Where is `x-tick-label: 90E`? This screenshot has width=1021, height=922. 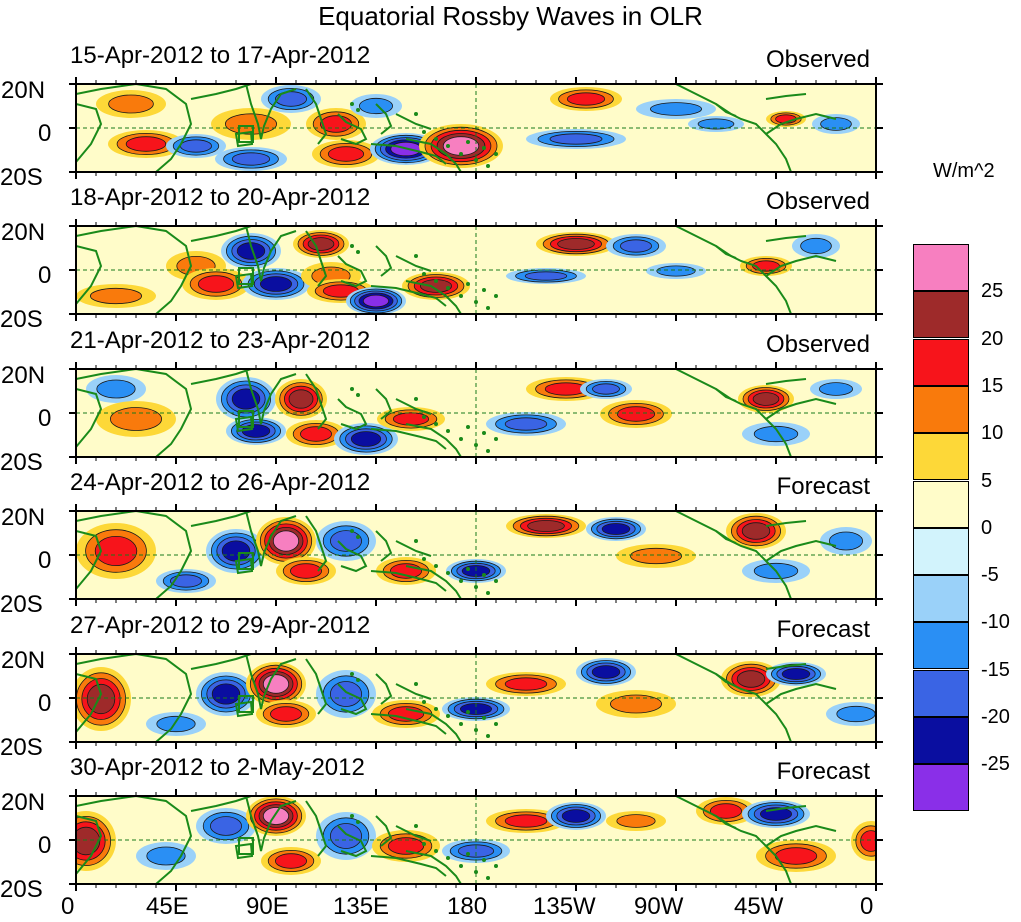
x-tick-label: 90E is located at coordinates (267, 906).